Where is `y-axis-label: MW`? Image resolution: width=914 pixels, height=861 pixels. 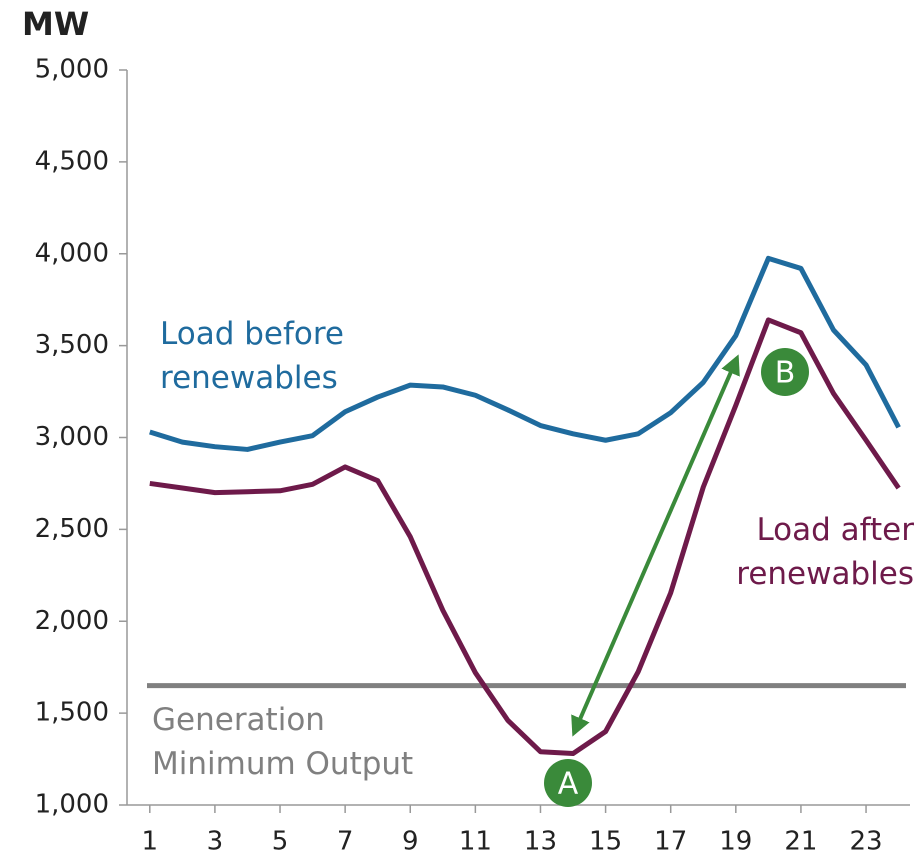 y-axis-label: MW is located at coordinates (55, 24).